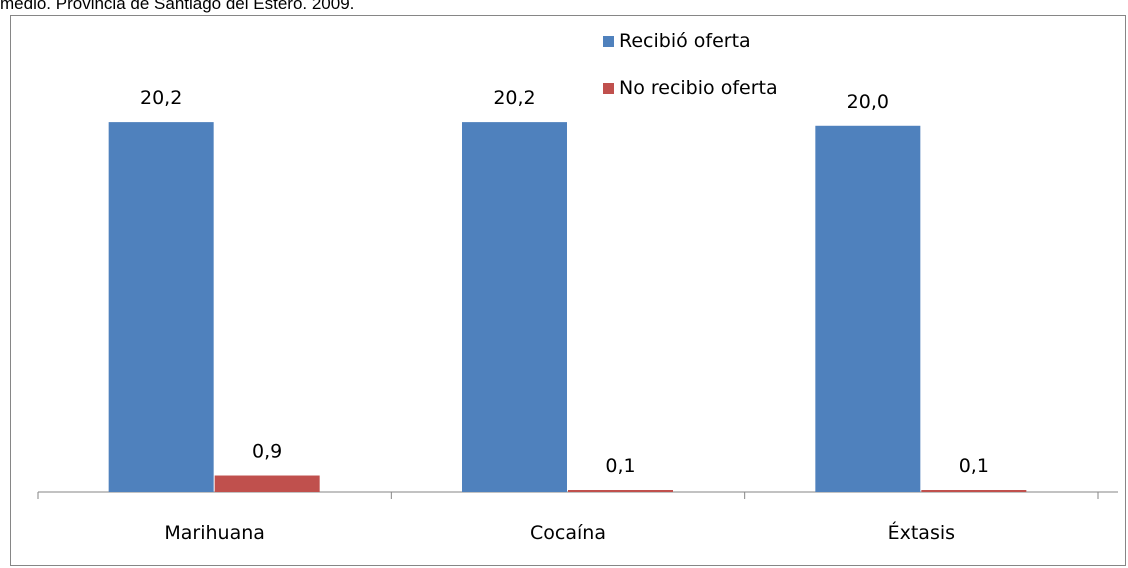  What do you see at coordinates (568, 533) in the screenshot?
I see `category-label: Cocaína` at bounding box center [568, 533].